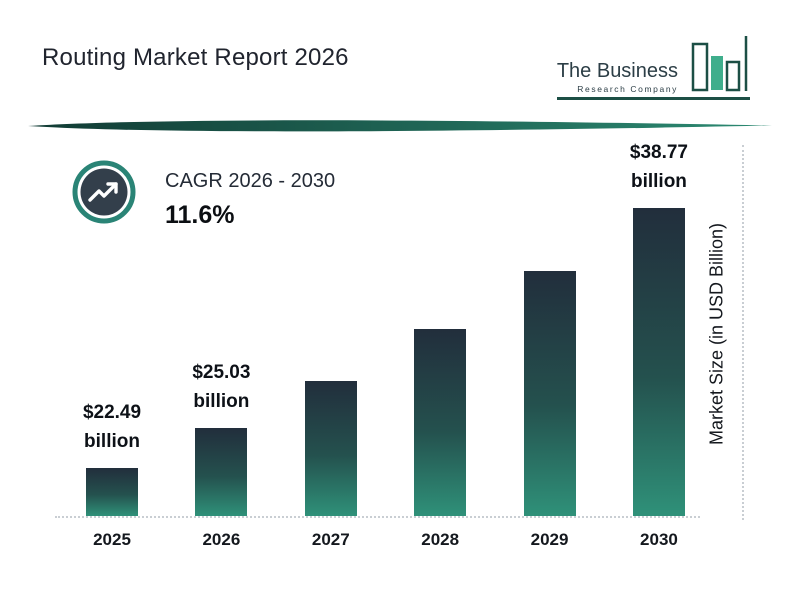 The image size is (800, 600). I want to click on cagr-value: 11.6%, so click(200, 215).